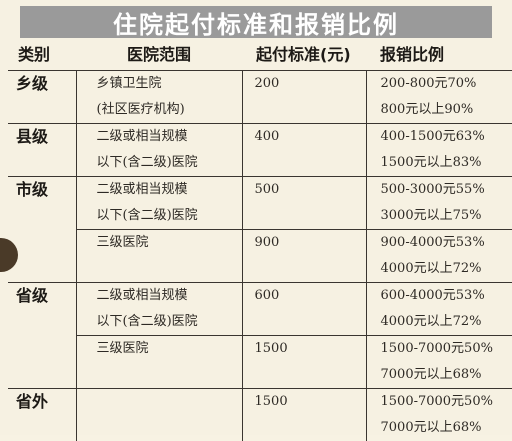 The image size is (512, 441). I want to click on scope-cell, so click(159, 415).